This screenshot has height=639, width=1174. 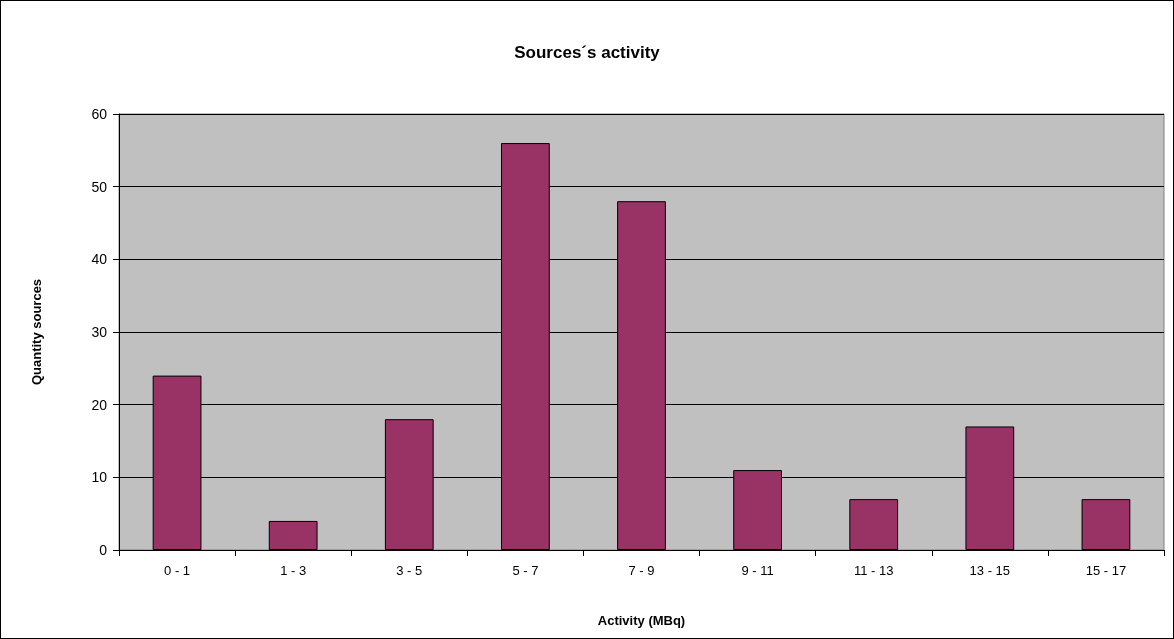 I want to click on x-tick-label: 0 - 1, so click(x=177, y=570).